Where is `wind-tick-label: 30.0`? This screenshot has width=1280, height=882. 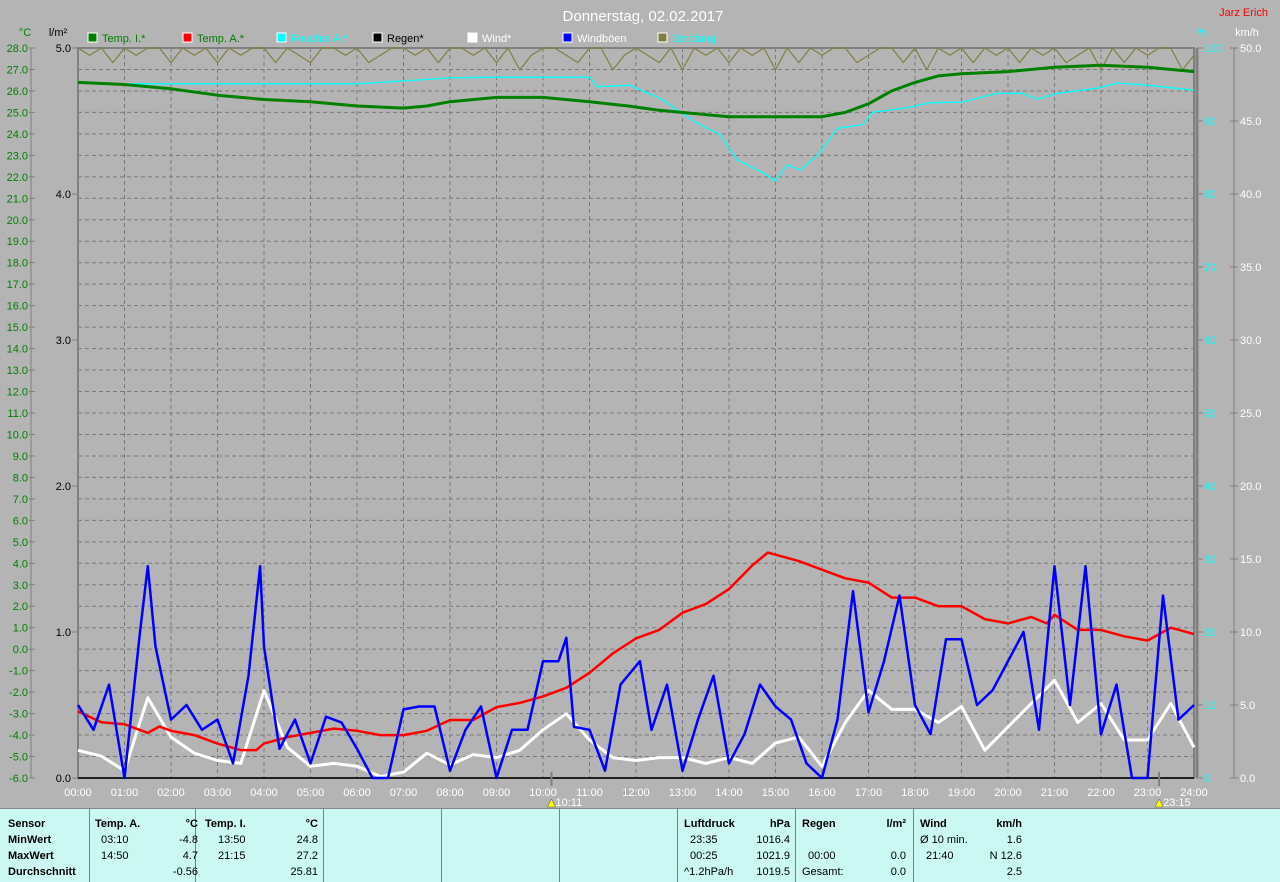 wind-tick-label: 30.0 is located at coordinates (1250, 341).